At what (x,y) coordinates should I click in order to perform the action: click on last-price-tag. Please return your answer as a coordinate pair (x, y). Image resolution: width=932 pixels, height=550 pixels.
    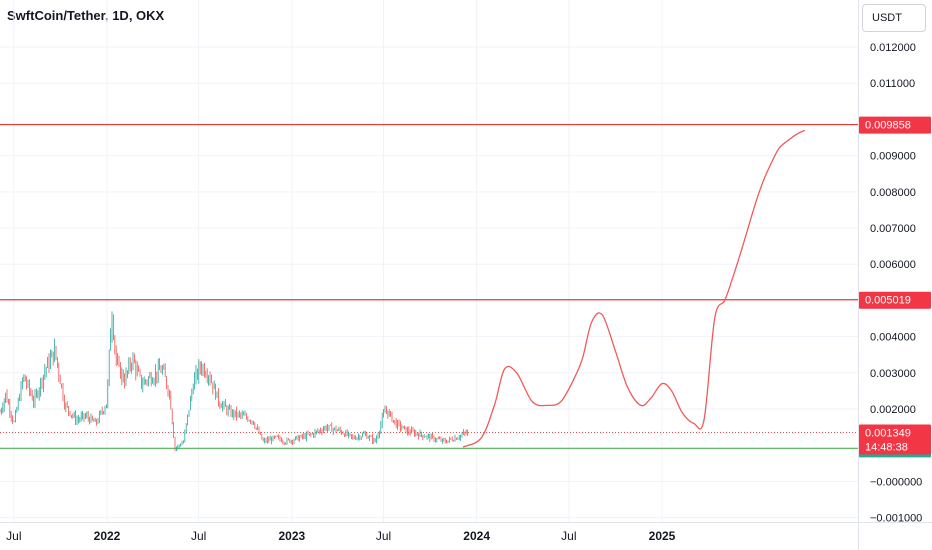
    Looking at the image, I should click on (895, 439).